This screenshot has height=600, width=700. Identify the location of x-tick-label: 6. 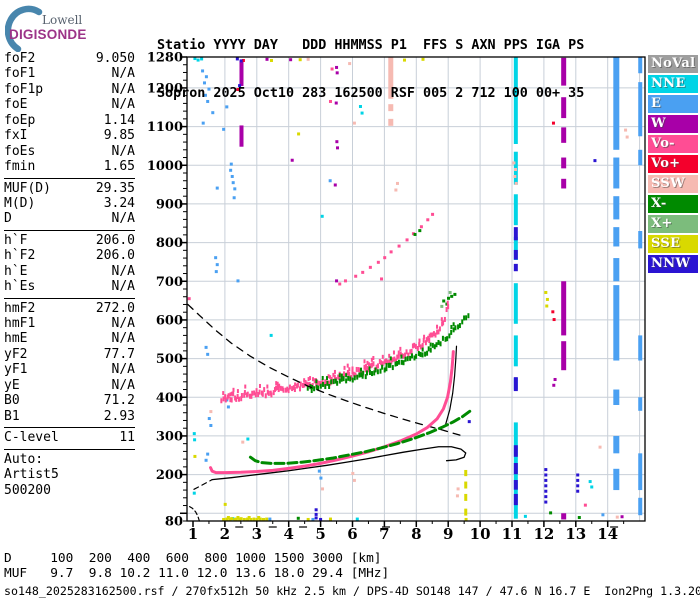
(352, 534).